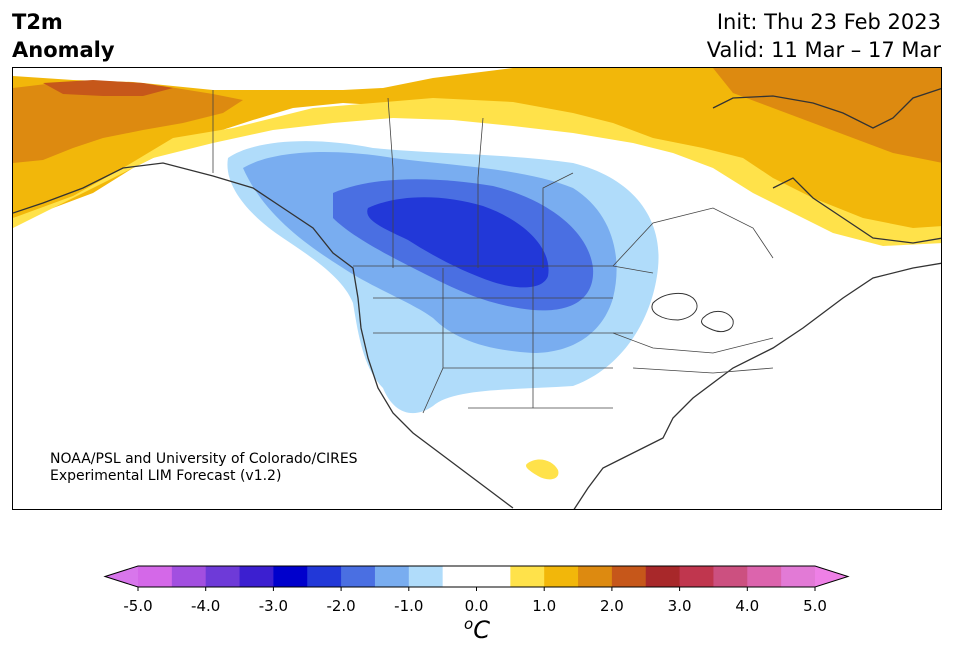 The image size is (953, 656). I want to click on init-date: Init: Thu 23 Feb 2023, so click(828, 22).